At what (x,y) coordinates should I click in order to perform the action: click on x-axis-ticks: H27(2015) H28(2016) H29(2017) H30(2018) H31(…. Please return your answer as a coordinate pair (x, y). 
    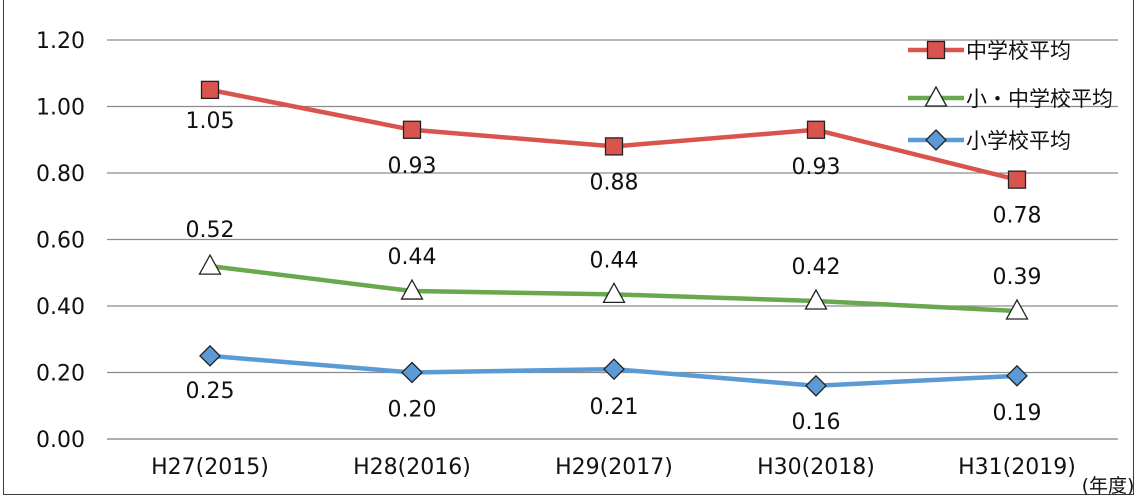
    Looking at the image, I should click on (613, 467).